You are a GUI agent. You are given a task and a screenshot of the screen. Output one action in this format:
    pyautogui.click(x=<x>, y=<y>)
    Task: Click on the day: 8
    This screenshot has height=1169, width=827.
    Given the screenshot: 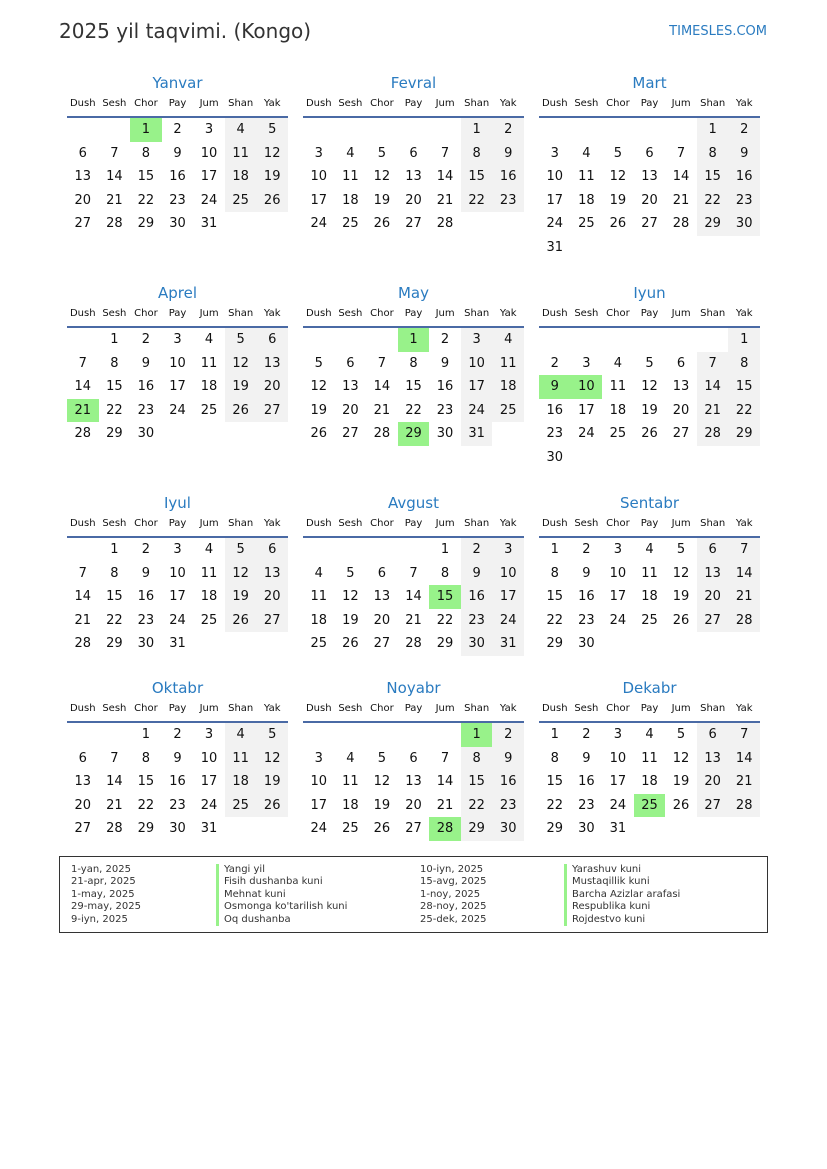 What is the action you would take?
    pyautogui.click(x=712, y=153)
    